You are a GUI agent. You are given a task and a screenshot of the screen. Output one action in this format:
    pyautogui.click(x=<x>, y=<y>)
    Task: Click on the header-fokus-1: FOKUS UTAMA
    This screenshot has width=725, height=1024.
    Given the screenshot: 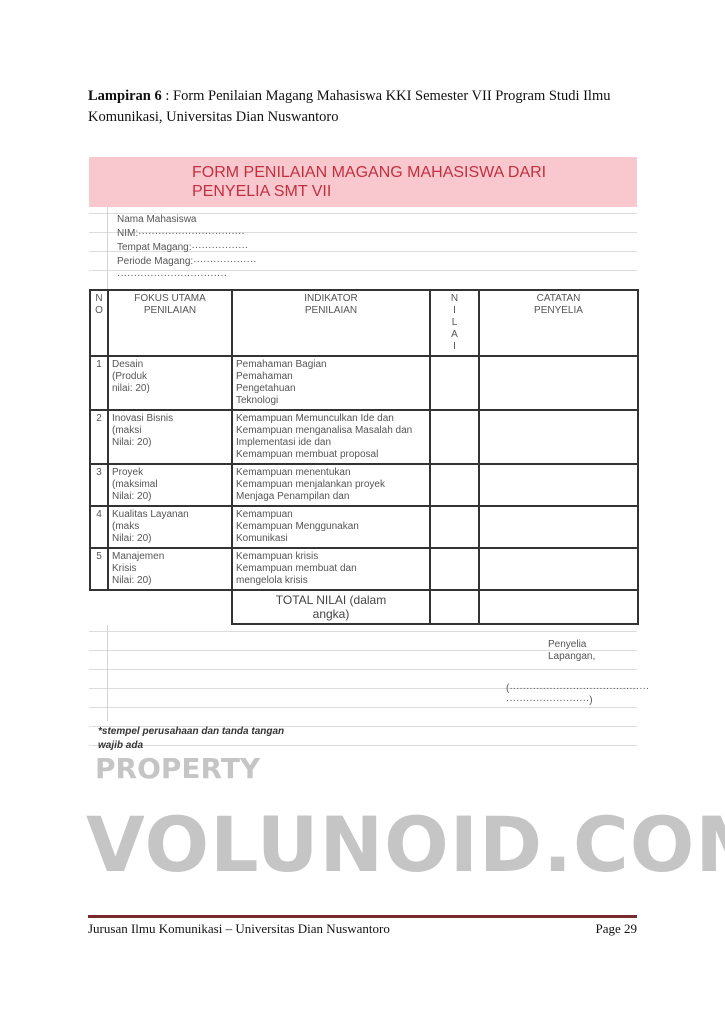 What is the action you would take?
    pyautogui.click(x=170, y=298)
    